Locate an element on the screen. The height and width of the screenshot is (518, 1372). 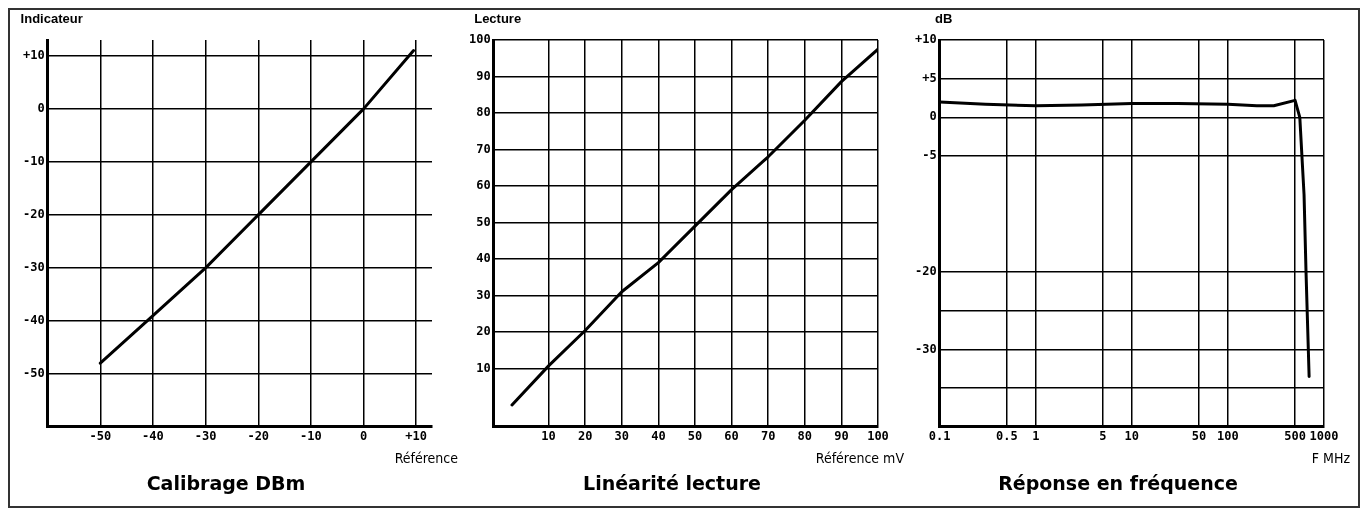
x-tick-label: 30 is located at coordinates (622, 436).